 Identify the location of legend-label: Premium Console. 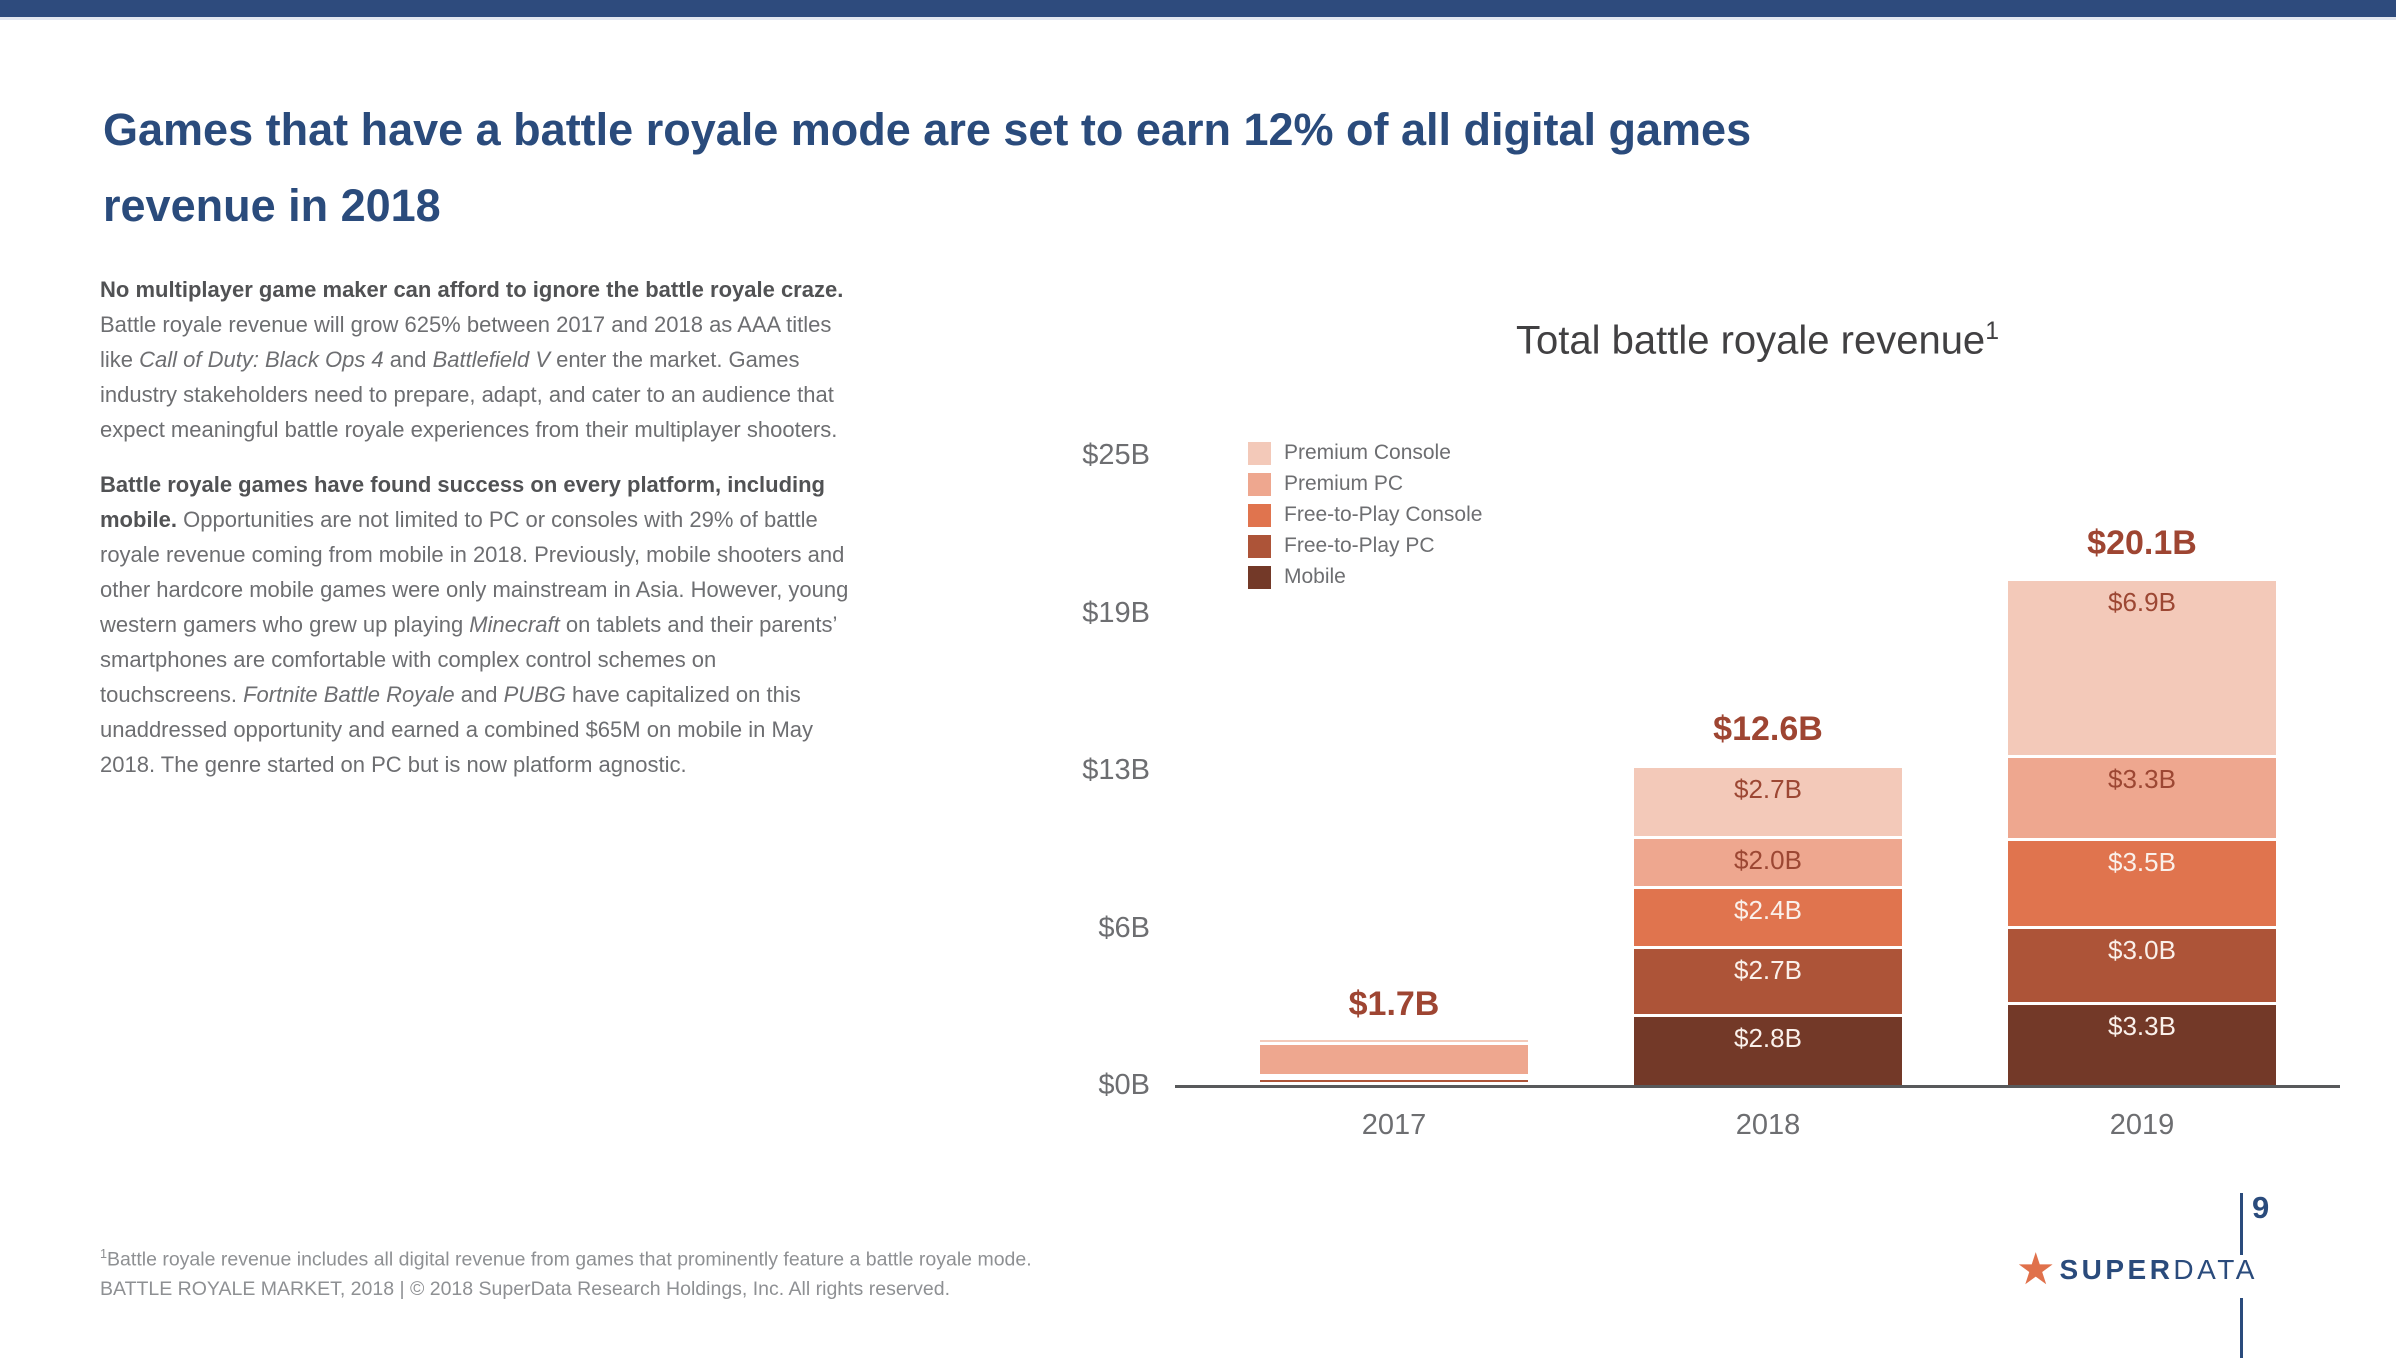
(1367, 452).